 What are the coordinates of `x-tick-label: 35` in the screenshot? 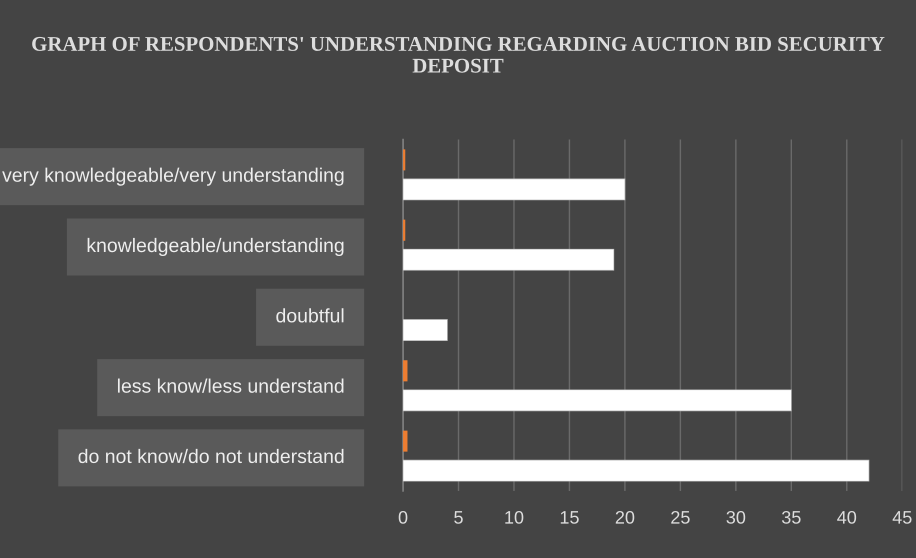 It's located at (791, 517).